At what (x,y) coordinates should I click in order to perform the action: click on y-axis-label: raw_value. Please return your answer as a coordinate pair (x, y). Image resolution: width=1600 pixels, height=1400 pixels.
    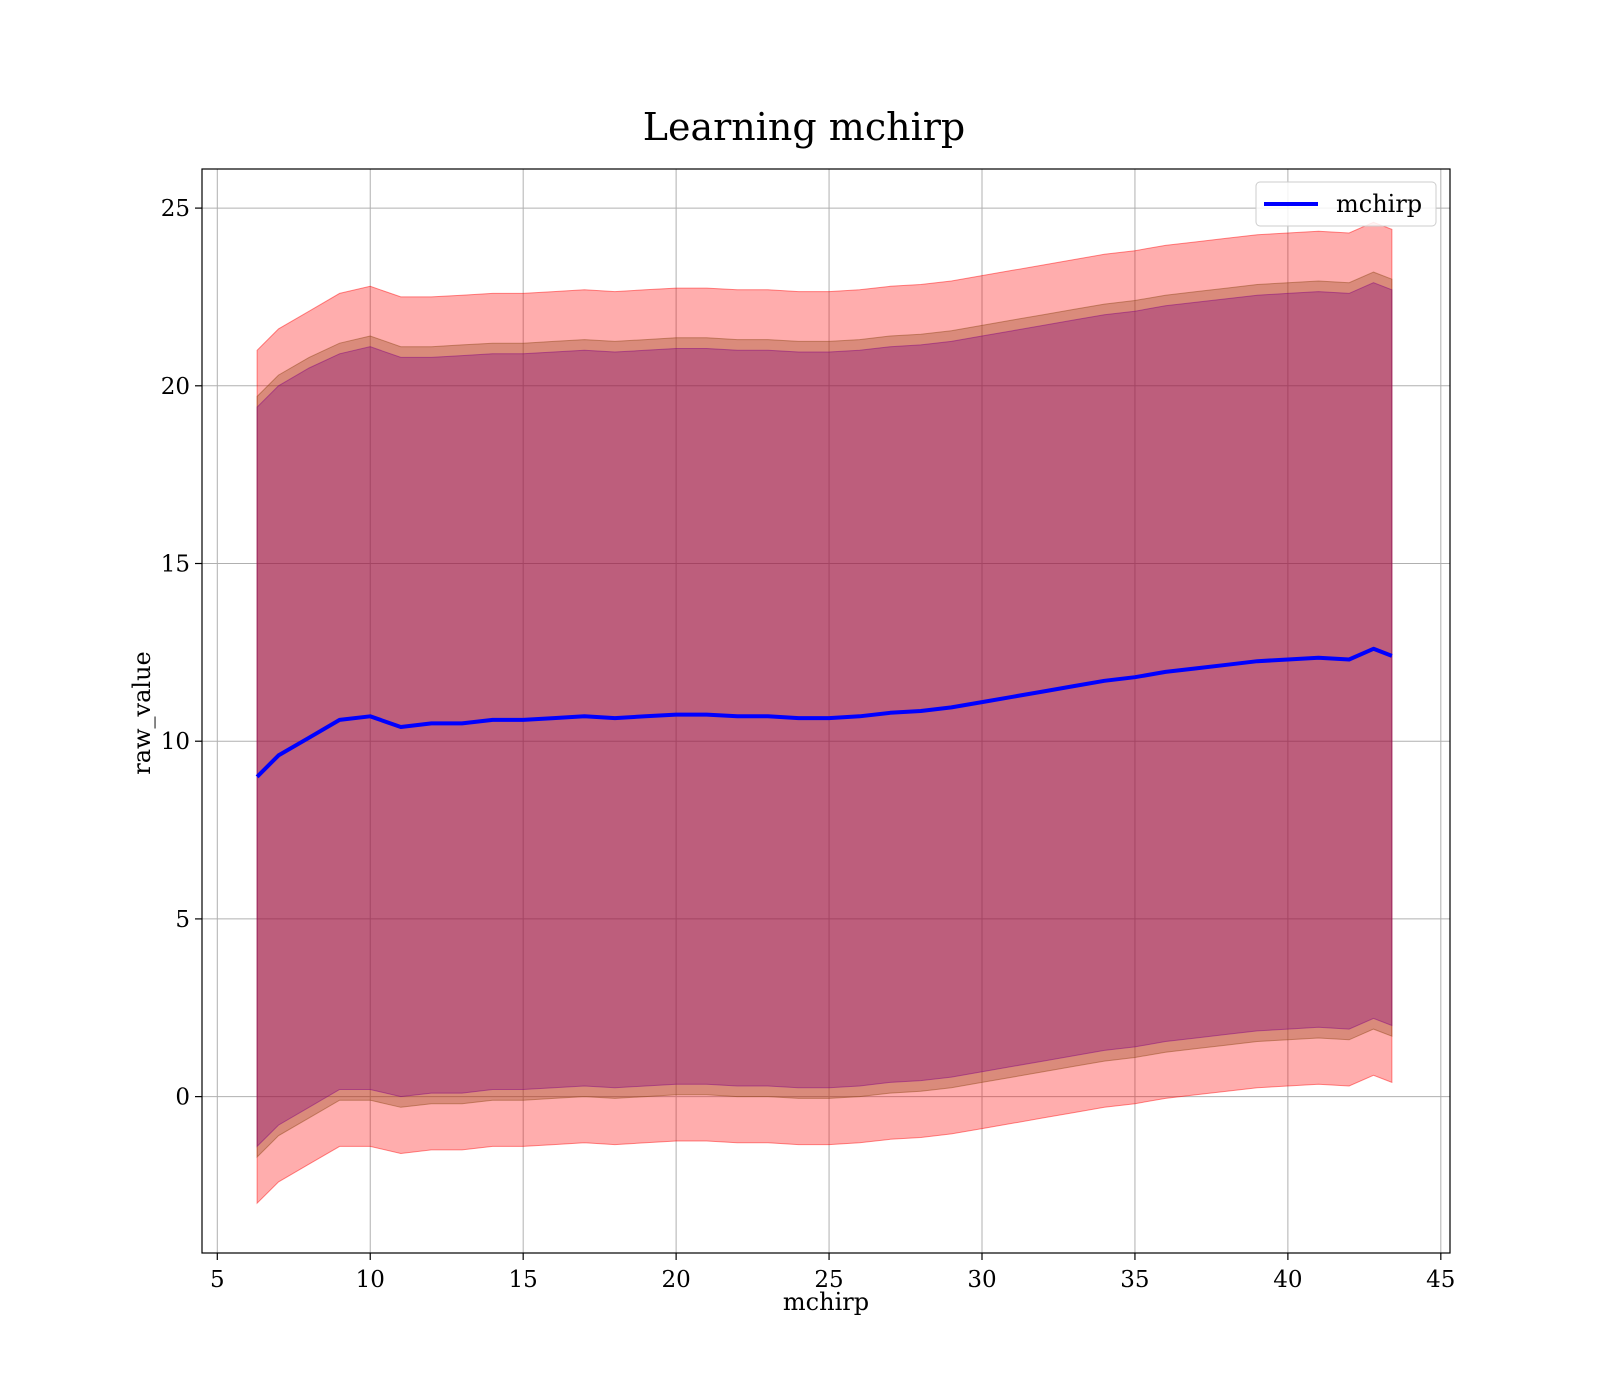
    Looking at the image, I should click on (142, 713).